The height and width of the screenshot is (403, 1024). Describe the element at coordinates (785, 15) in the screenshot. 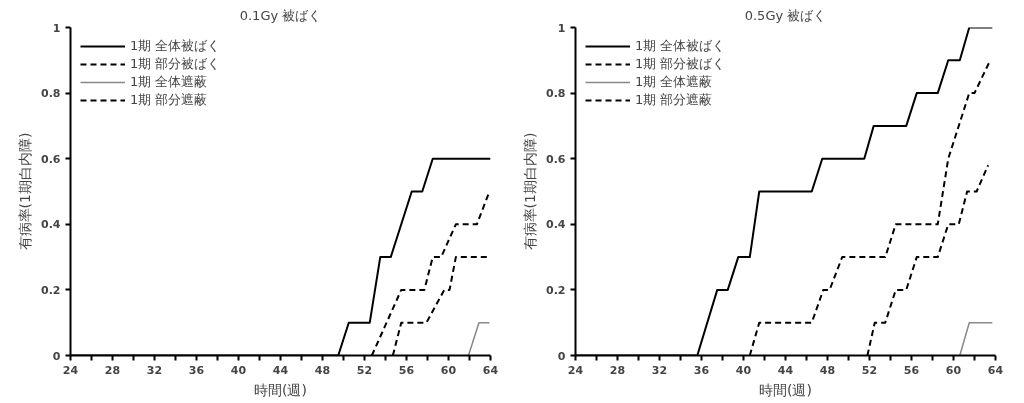

I see `chart-title: 0.5Gy 被ばく` at that location.